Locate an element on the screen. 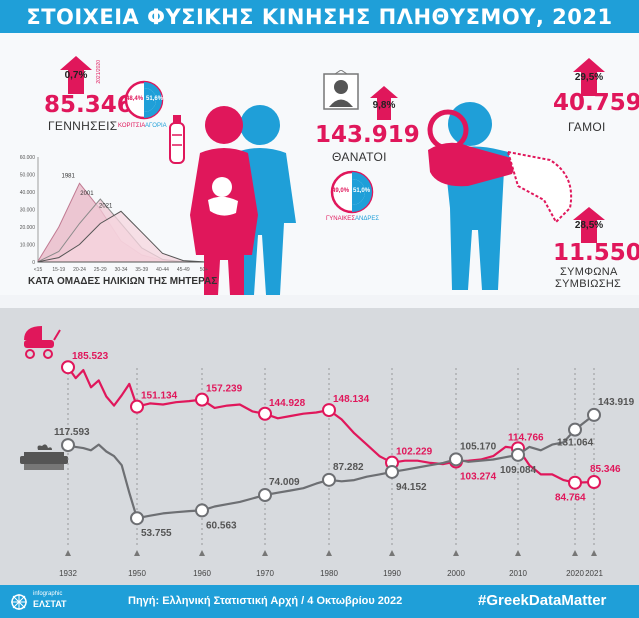  deaths-change-arrow-icon is located at coordinates (384, 103).